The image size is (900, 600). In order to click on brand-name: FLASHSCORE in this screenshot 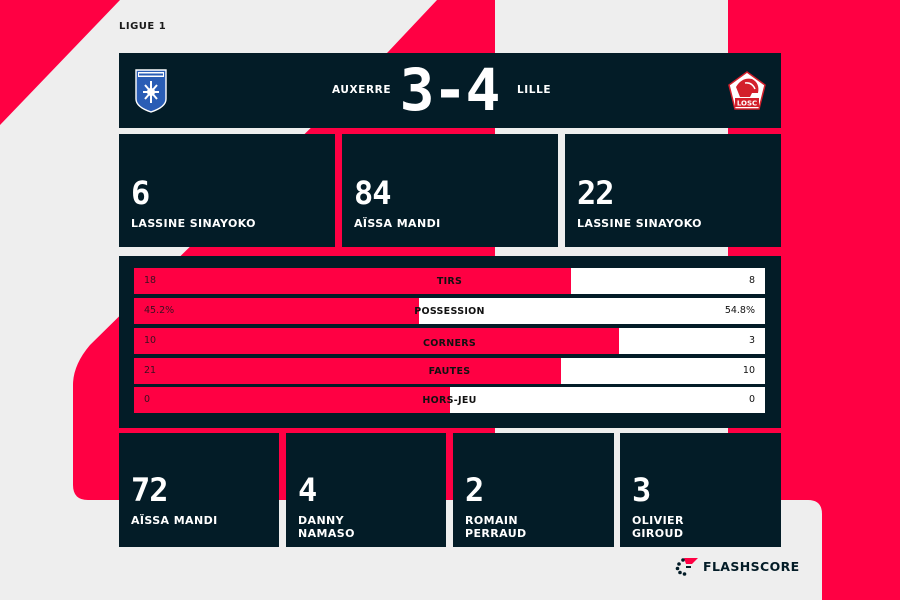, I will do `click(751, 566)`.